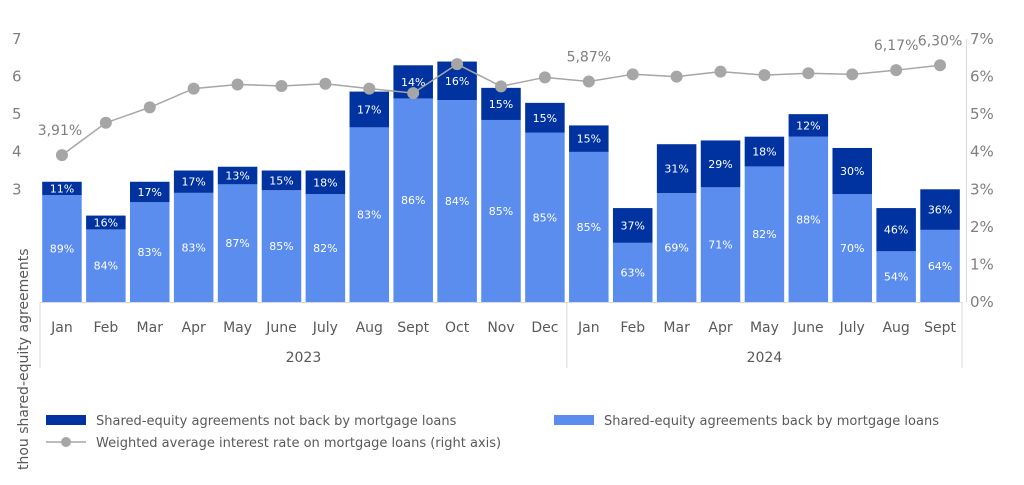 The width and height of the screenshot is (1024, 485). What do you see at coordinates (17, 39) in the screenshot?
I see `y-left-tick-label: 7` at bounding box center [17, 39].